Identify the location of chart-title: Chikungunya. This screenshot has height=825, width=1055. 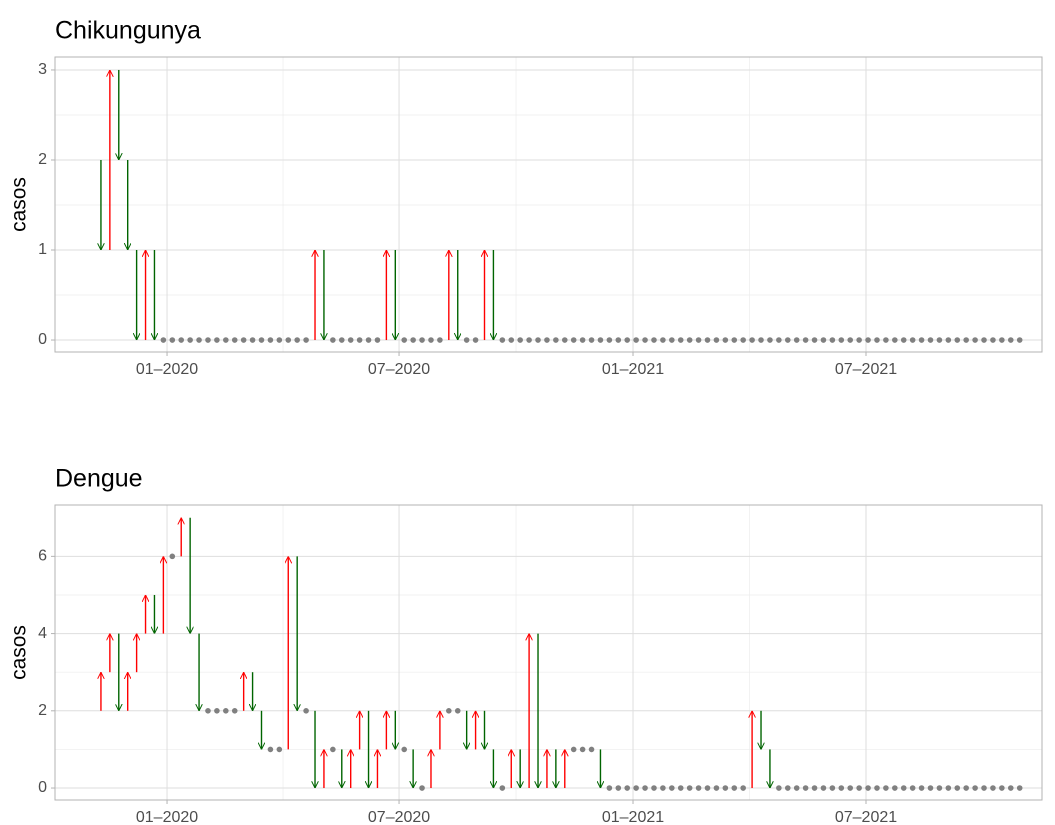
(128, 31).